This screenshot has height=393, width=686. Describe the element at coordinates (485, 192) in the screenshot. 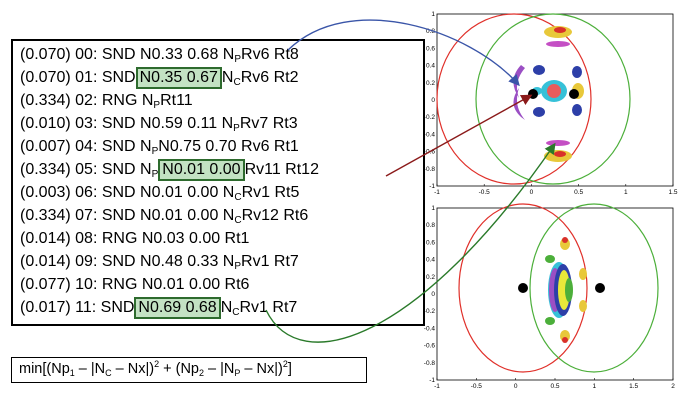

I see `x-tick-label: -0.5` at that location.